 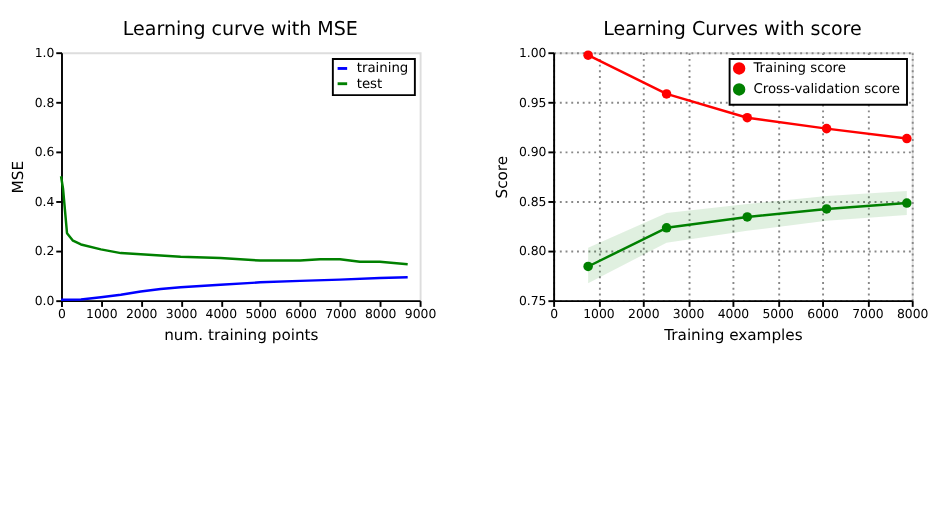 I want to click on x-axis-title: num. training points, so click(x=241, y=335).